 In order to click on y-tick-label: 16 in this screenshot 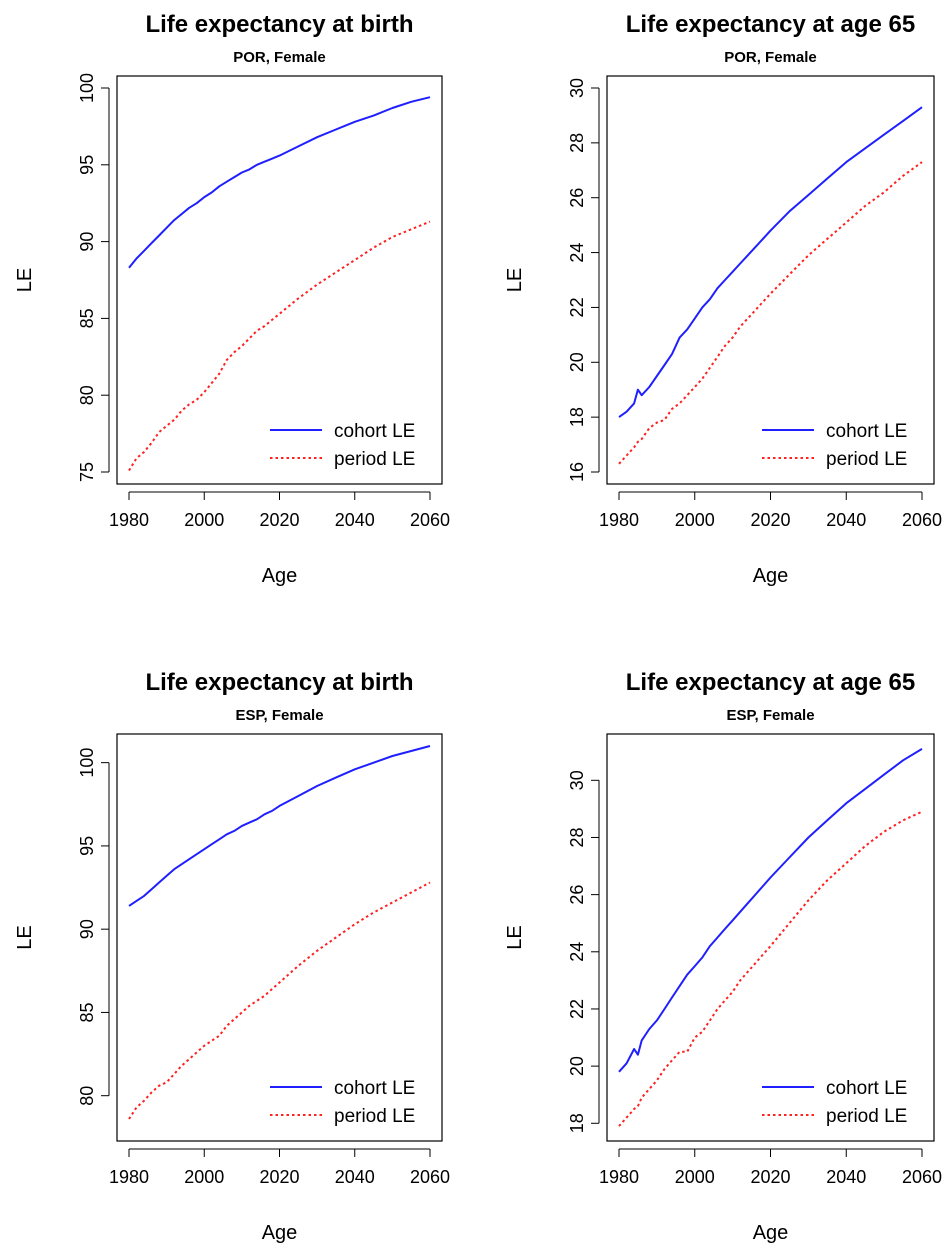, I will do `click(577, 472)`.